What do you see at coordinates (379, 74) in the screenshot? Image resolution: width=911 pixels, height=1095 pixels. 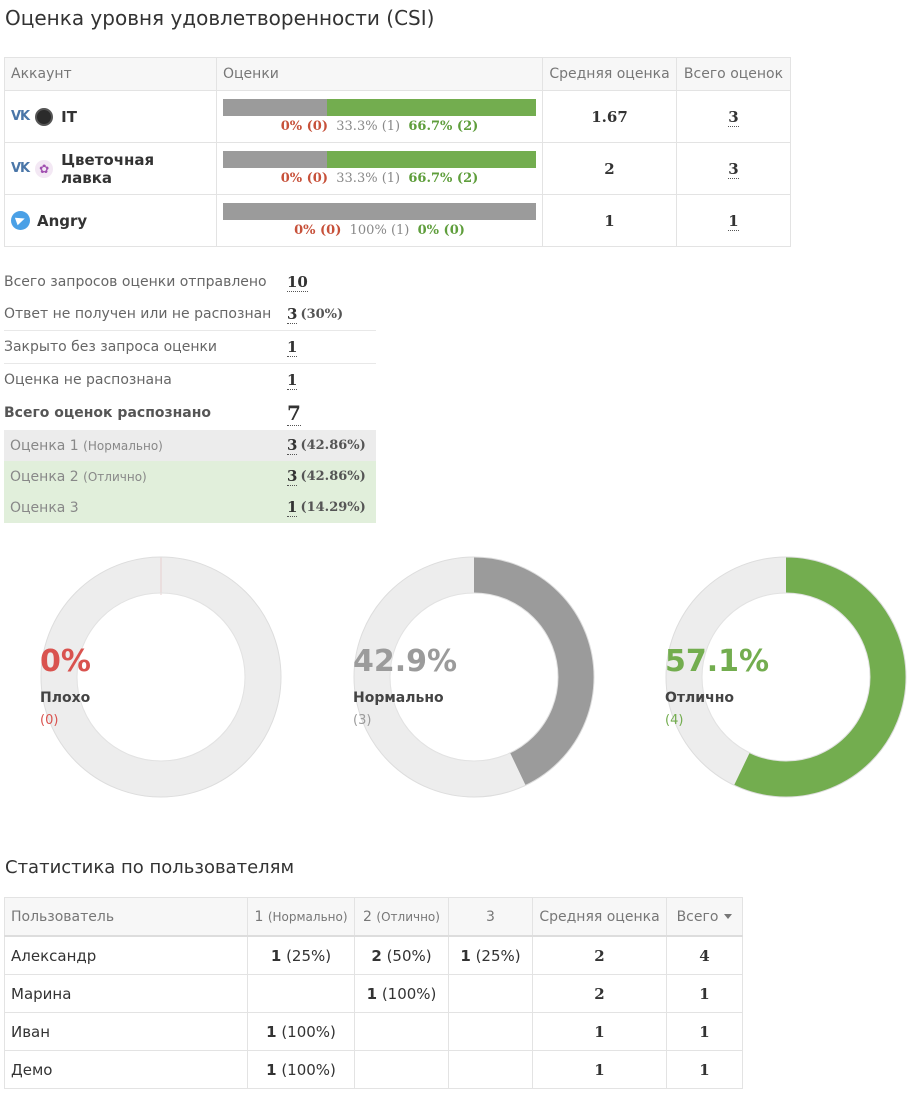 I see `header-ratings: Оценки` at bounding box center [379, 74].